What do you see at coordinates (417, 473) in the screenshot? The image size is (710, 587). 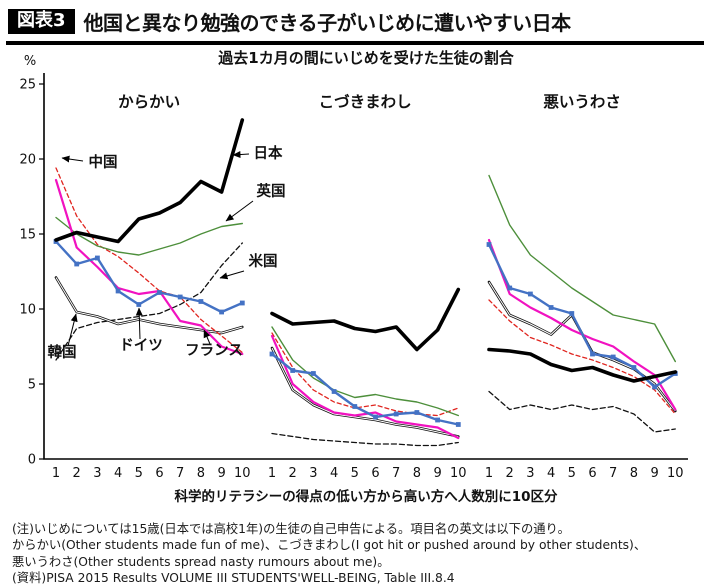 I see `x-tick-label: 8` at bounding box center [417, 473].